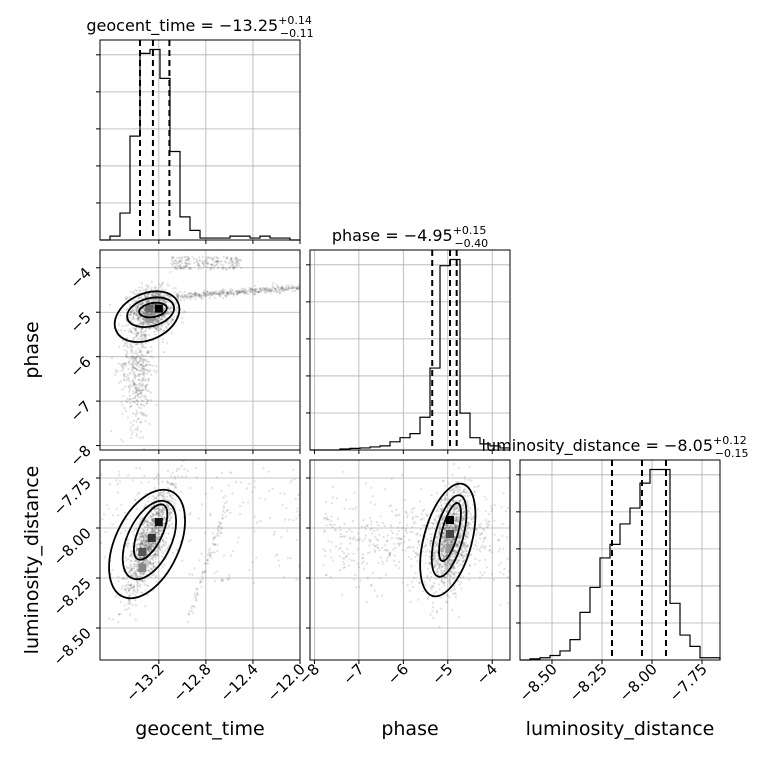  I want to click on density-cell, so click(142, 552).